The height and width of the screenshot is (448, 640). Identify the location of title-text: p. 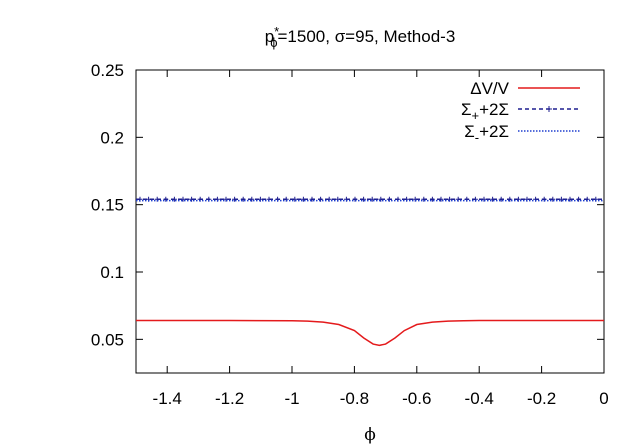
(269, 36).